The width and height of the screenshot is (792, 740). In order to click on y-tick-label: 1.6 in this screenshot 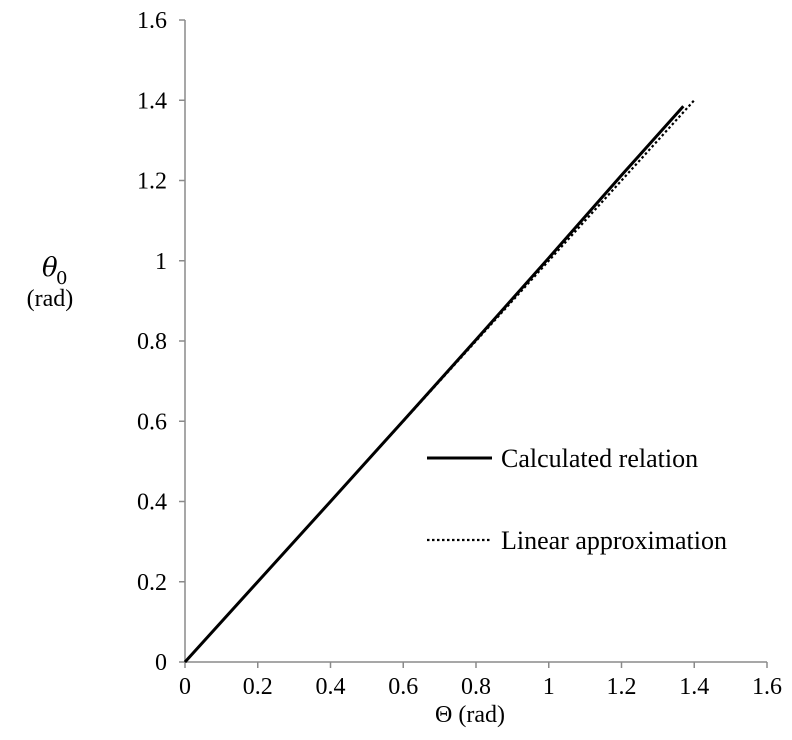, I will do `click(152, 21)`.